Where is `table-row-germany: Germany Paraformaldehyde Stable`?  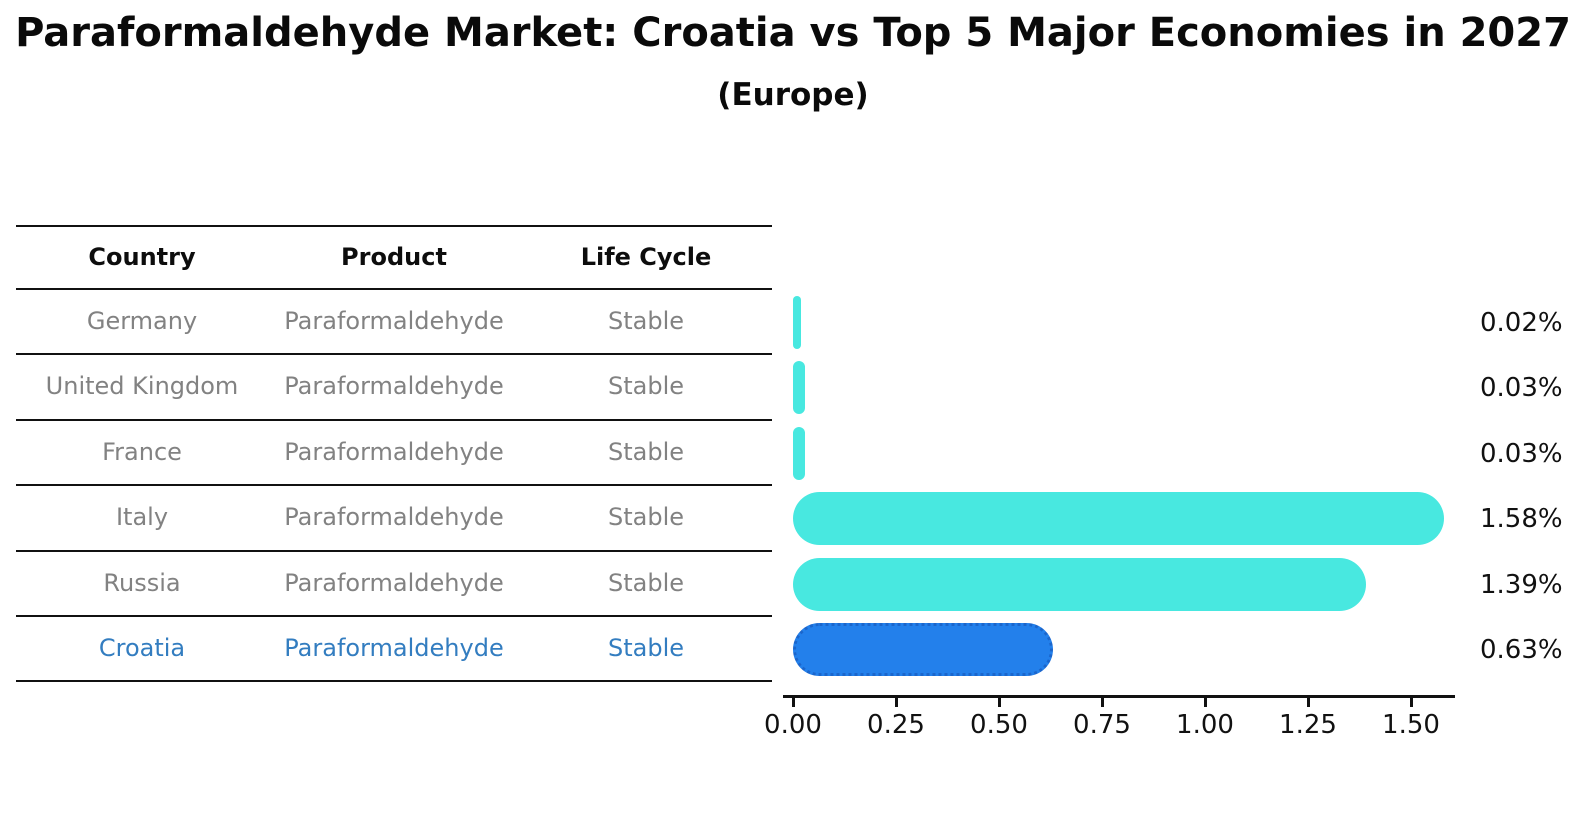 table-row-germany: Germany Paraformaldehyde Stable is located at coordinates (394, 323).